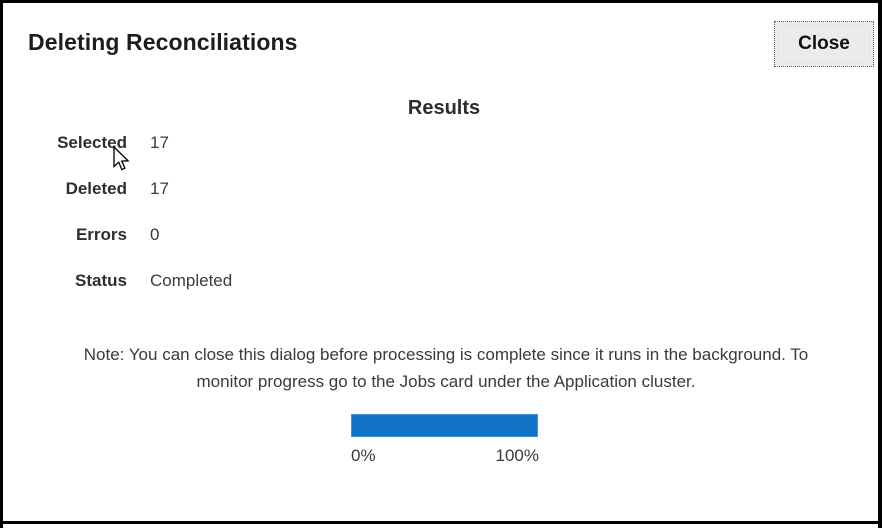  I want to click on progress-min-label: 0%, so click(363, 455).